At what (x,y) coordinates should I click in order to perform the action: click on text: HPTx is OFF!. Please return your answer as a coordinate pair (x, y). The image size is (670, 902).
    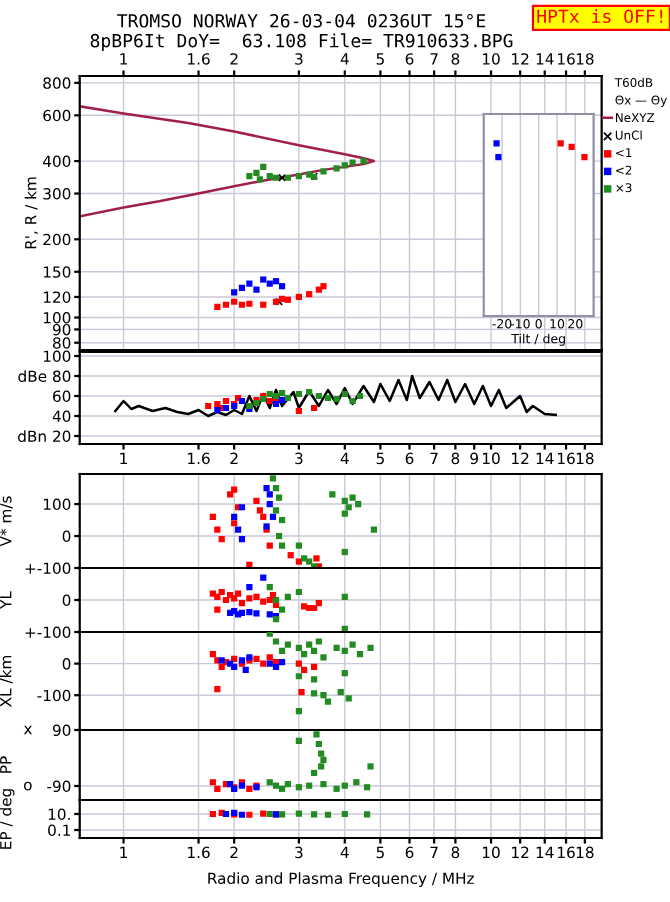
    Looking at the image, I should click on (600, 16).